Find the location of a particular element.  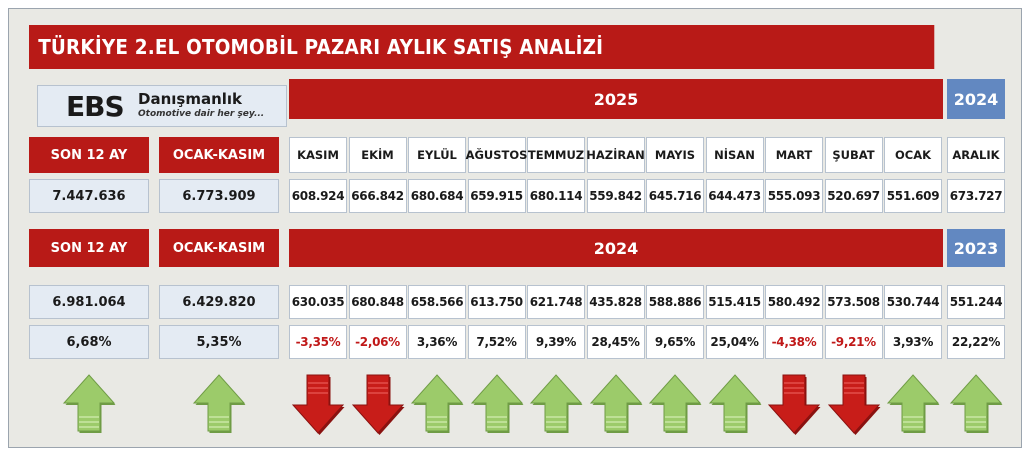

label-ytd-bottom: OCAK-KASIM is located at coordinates (219, 248).